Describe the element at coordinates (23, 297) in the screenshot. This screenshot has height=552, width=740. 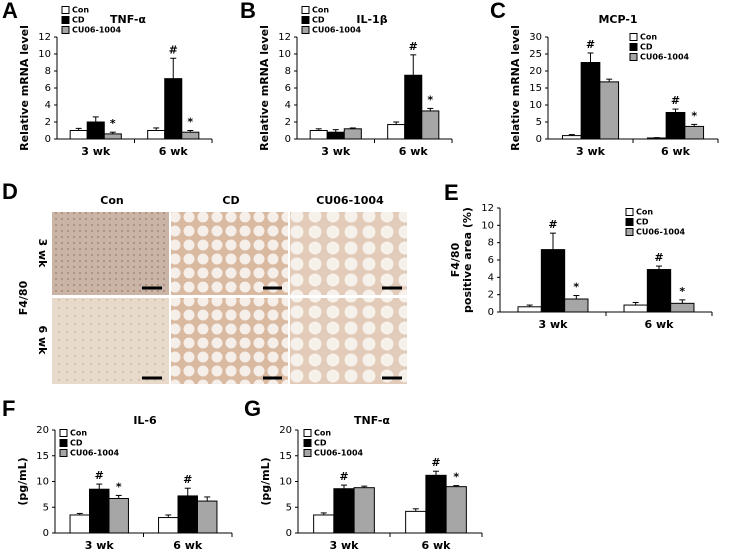
I see `stain-label: F4/80` at that location.